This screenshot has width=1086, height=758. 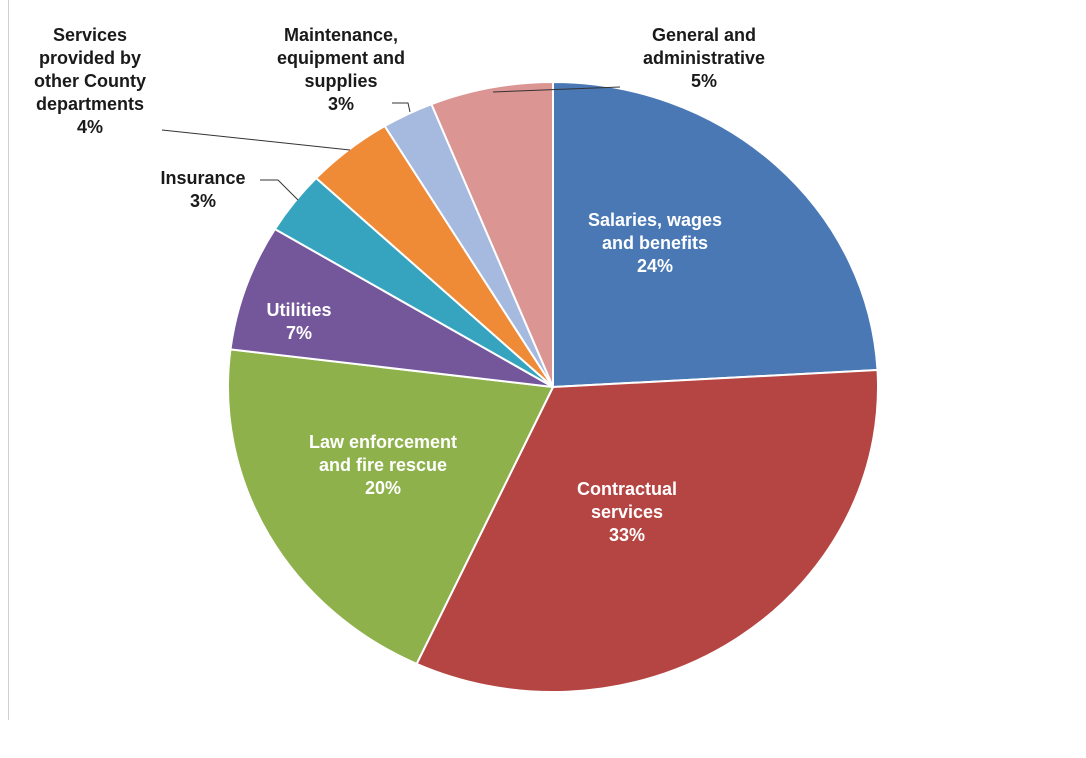 What do you see at coordinates (341, 58) in the screenshot?
I see `slice-name-label: equipment and` at bounding box center [341, 58].